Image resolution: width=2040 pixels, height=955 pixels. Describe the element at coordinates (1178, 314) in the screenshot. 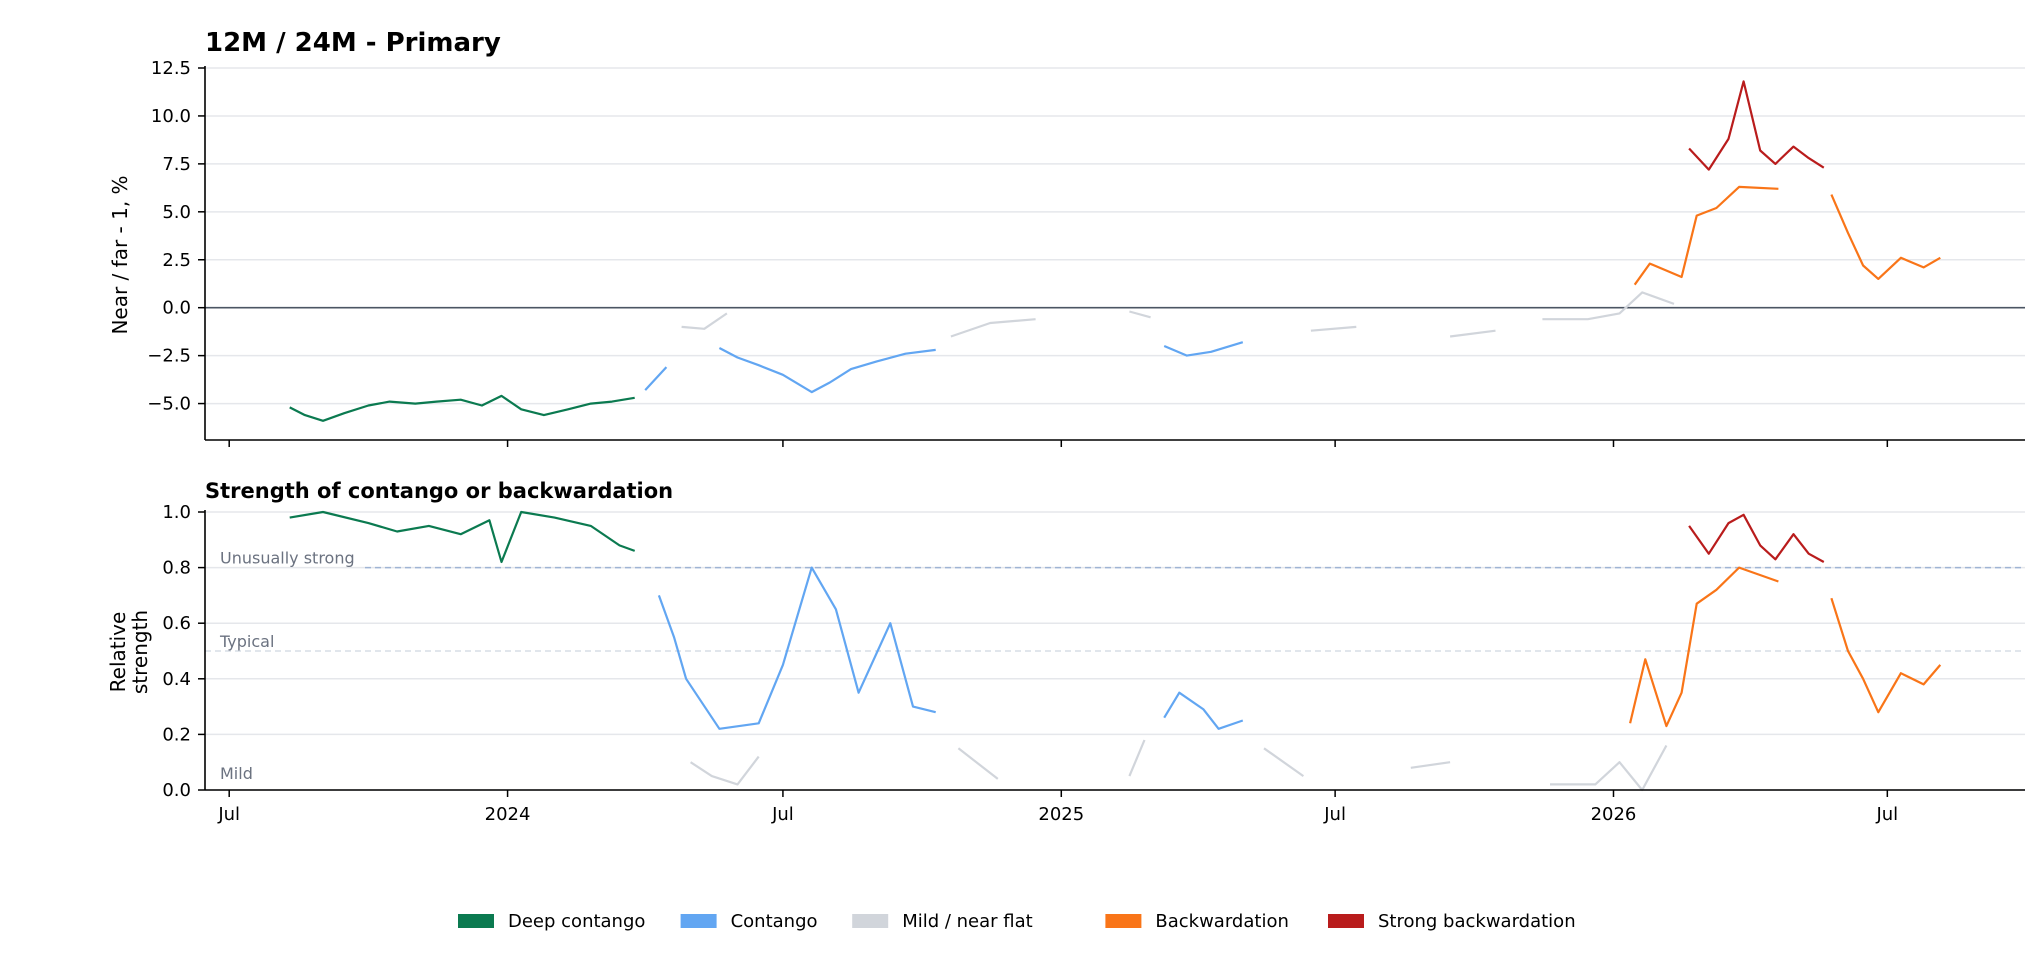

I see `series-mild-near-flat-top` at that location.